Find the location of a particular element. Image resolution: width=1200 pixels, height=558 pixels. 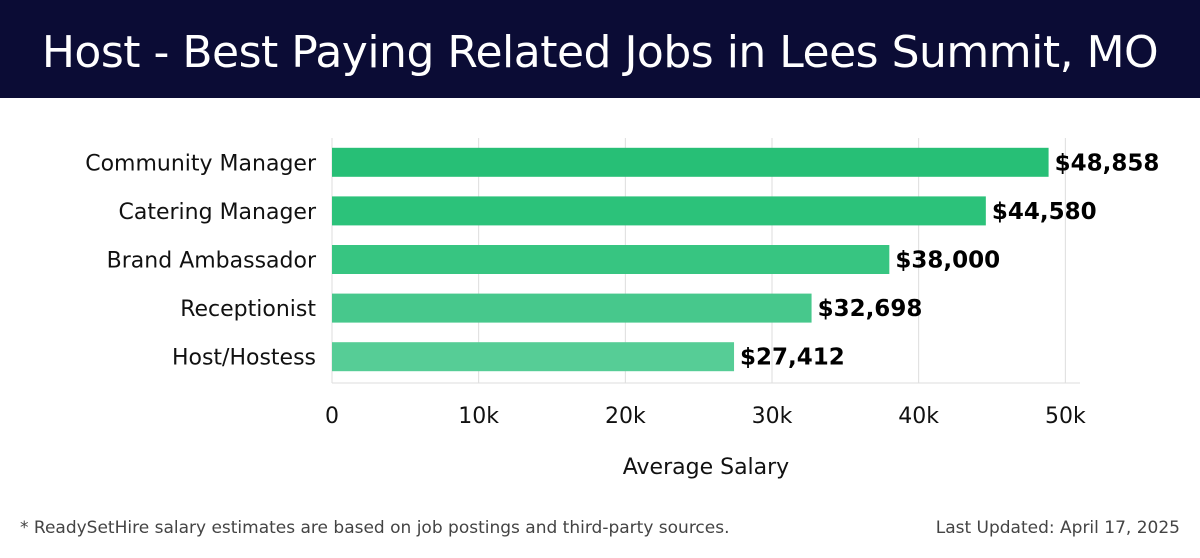

x-tick-label: 10k is located at coordinates (478, 416).